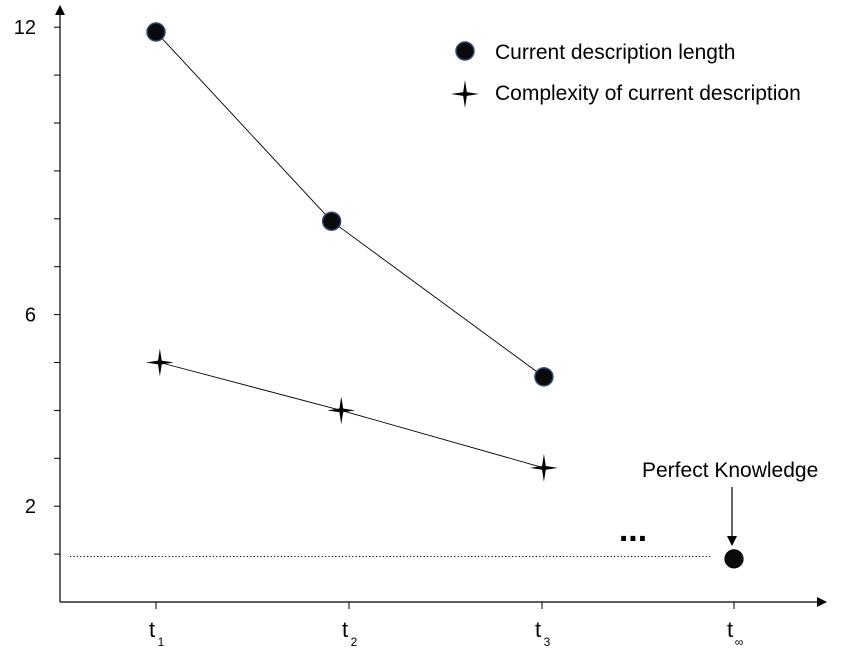 The height and width of the screenshot is (654, 853). Describe the element at coordinates (547, 642) in the screenshot. I see `x-tick-sub-2: 3` at that location.